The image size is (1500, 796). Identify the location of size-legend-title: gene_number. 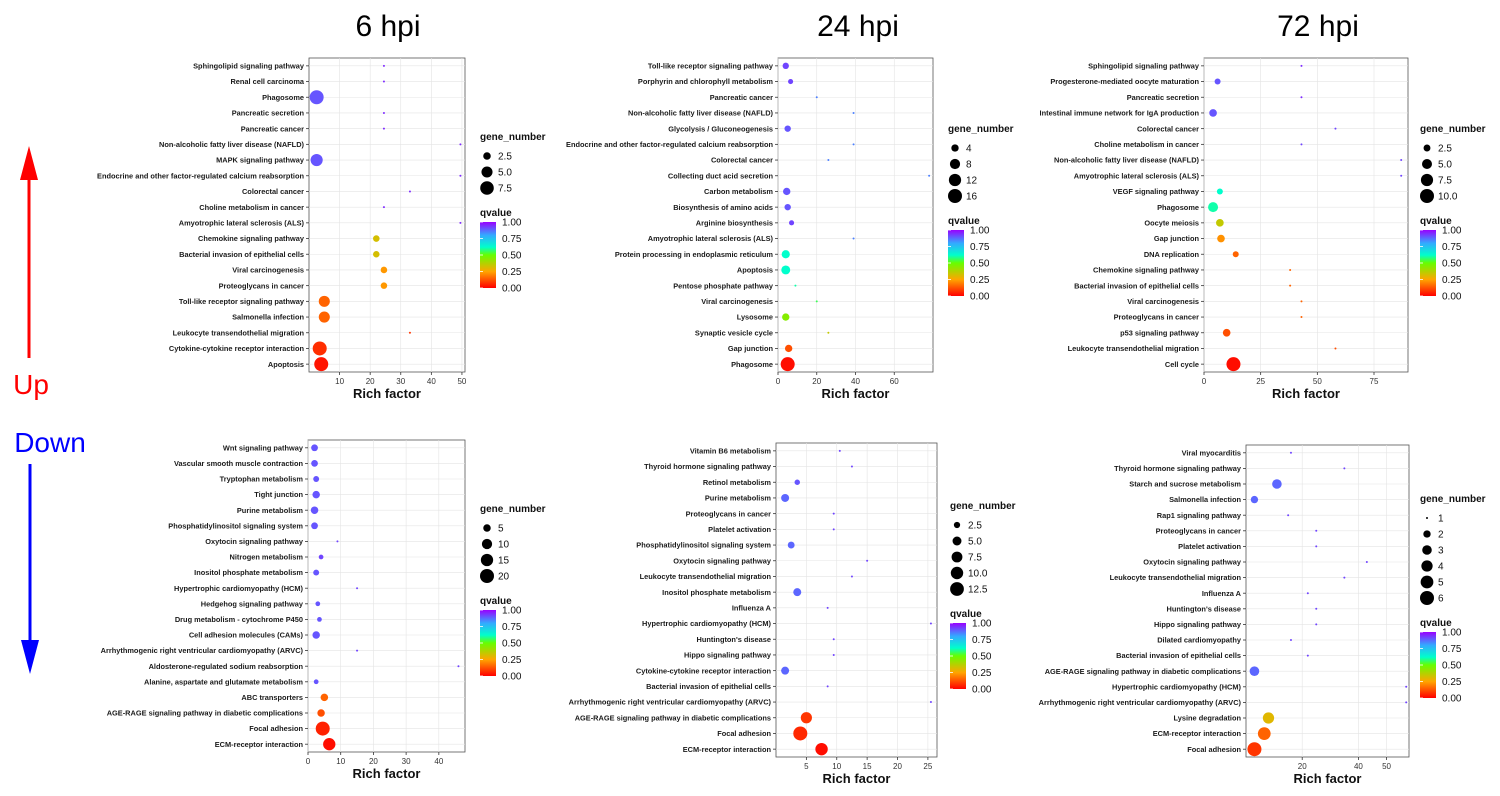
(981, 129).